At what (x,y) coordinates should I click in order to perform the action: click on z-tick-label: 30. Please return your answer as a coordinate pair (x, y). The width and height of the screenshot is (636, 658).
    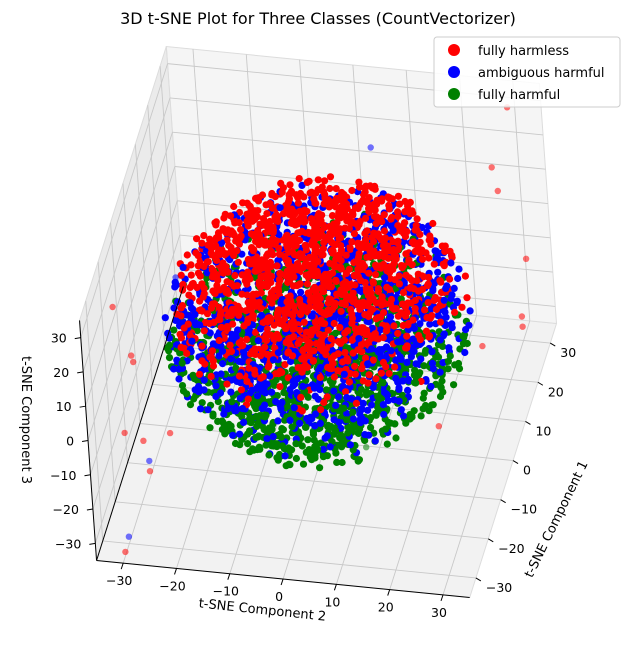
    Looking at the image, I should click on (59, 338).